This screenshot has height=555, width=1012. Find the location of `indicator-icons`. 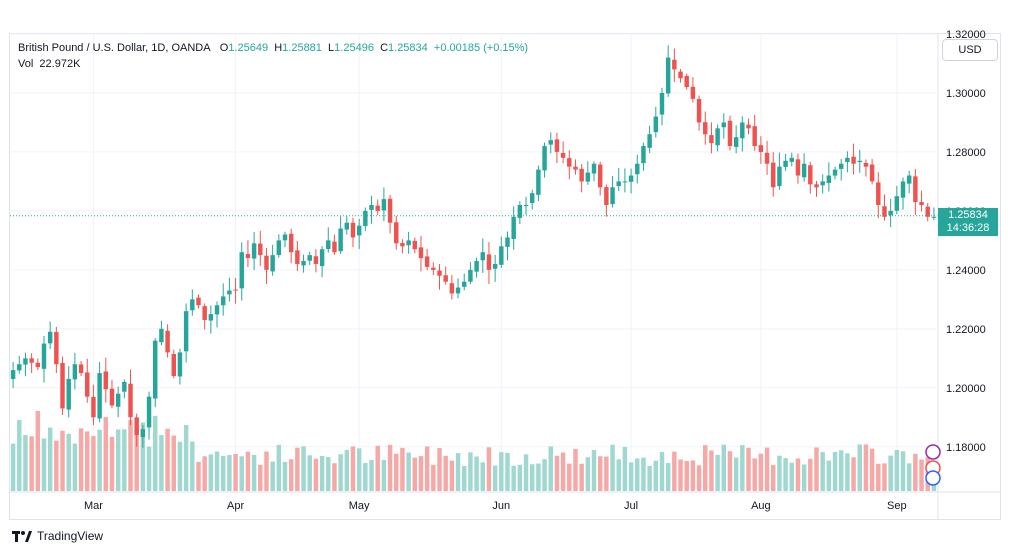

indicator-icons is located at coordinates (933, 465).